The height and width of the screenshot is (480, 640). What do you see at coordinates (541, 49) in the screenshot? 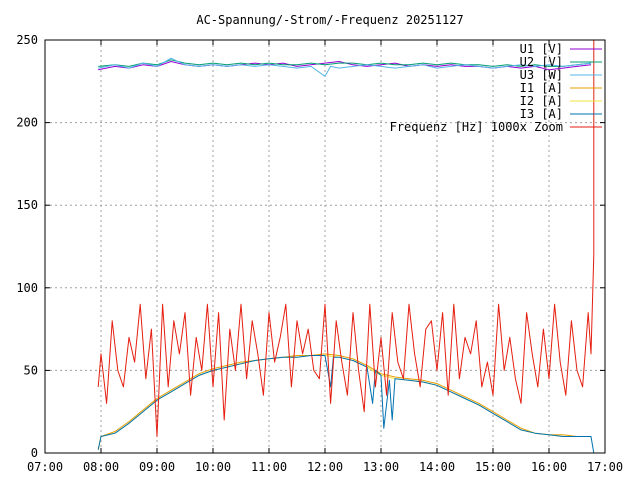
I see `legend-label: U1 [V]` at bounding box center [541, 49].